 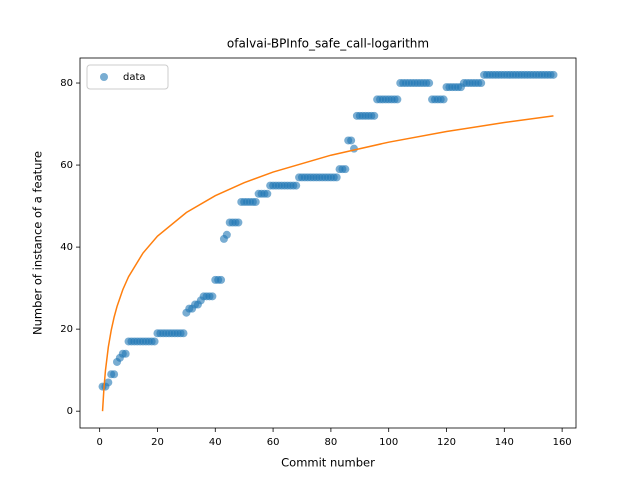 What do you see at coordinates (66, 83) in the screenshot?
I see `y-tick-label: 80` at bounding box center [66, 83].